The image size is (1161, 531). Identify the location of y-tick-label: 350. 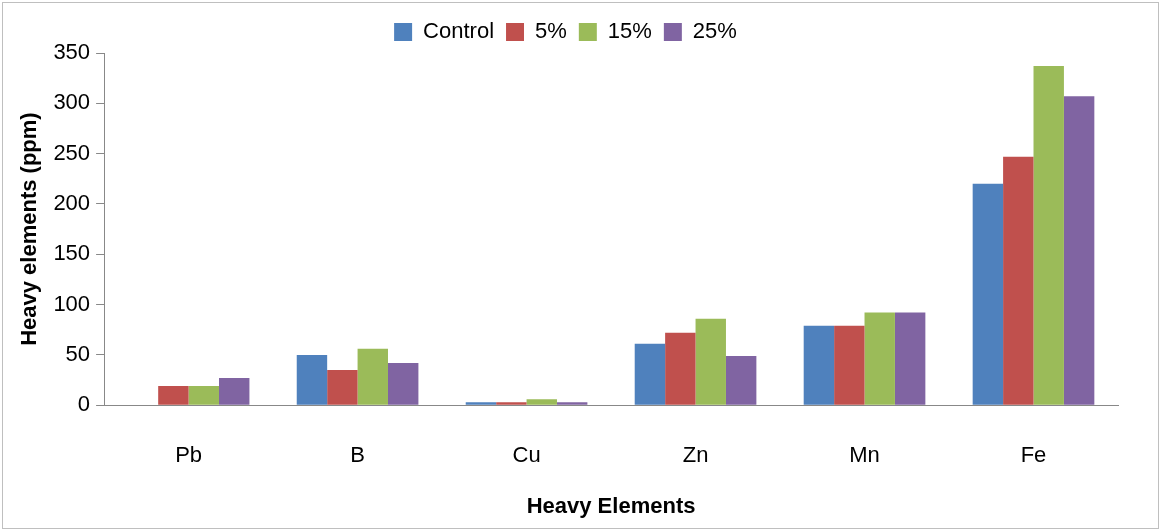
(72, 52).